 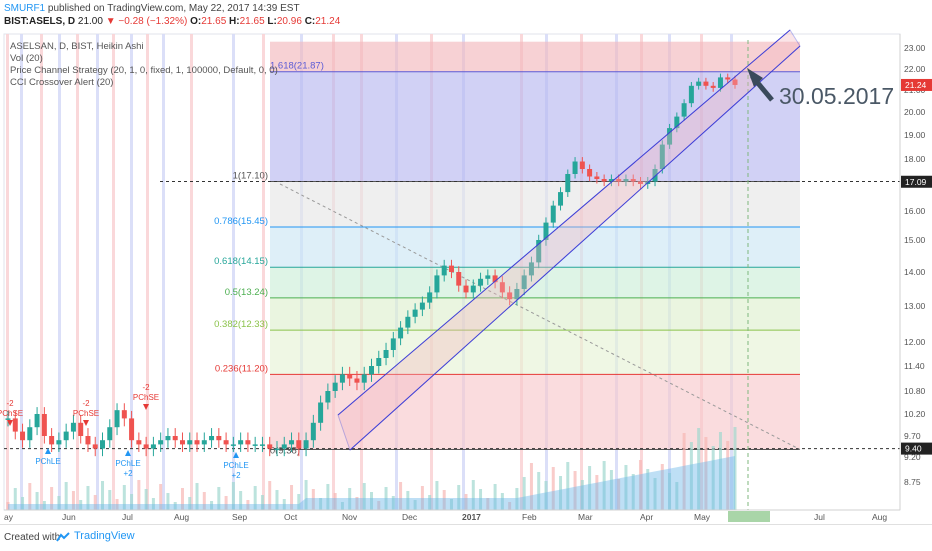 I want to click on price-box-label: 21.24, so click(x=916, y=85).